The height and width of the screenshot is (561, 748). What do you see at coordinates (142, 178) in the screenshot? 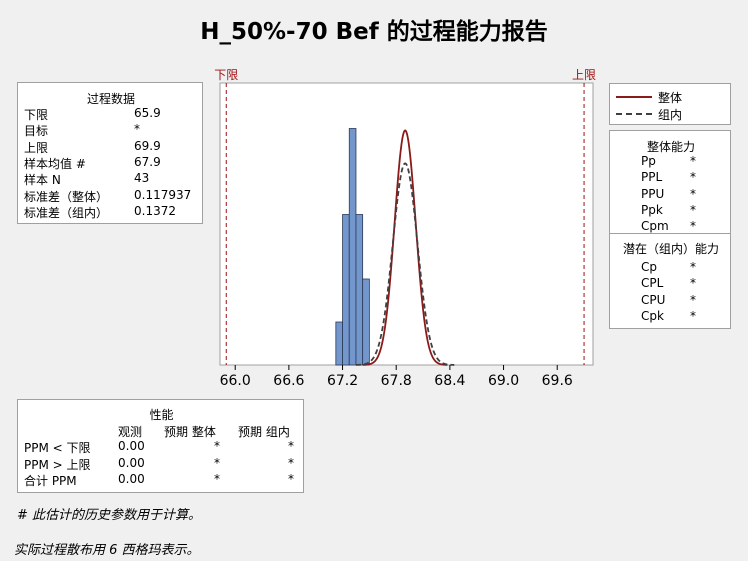
I see `process-data-row-value: 43` at bounding box center [142, 178].